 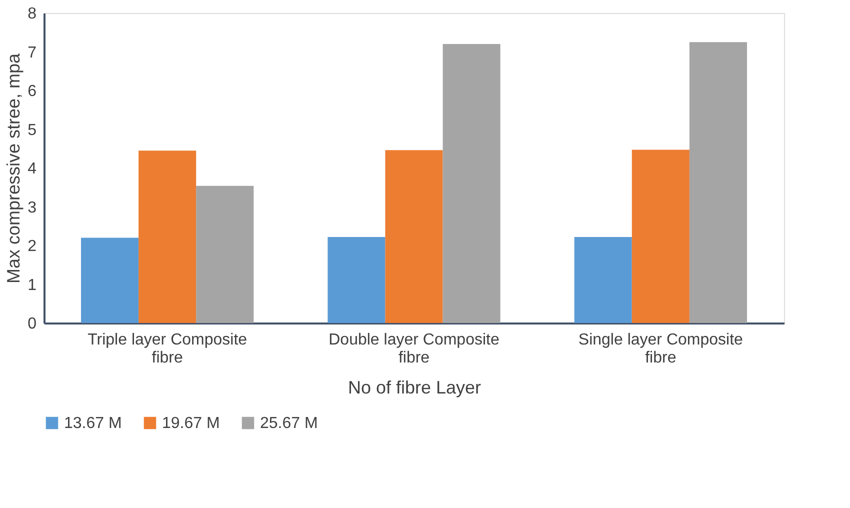 What do you see at coordinates (32, 324) in the screenshot?
I see `y-tick-label: 0` at bounding box center [32, 324].